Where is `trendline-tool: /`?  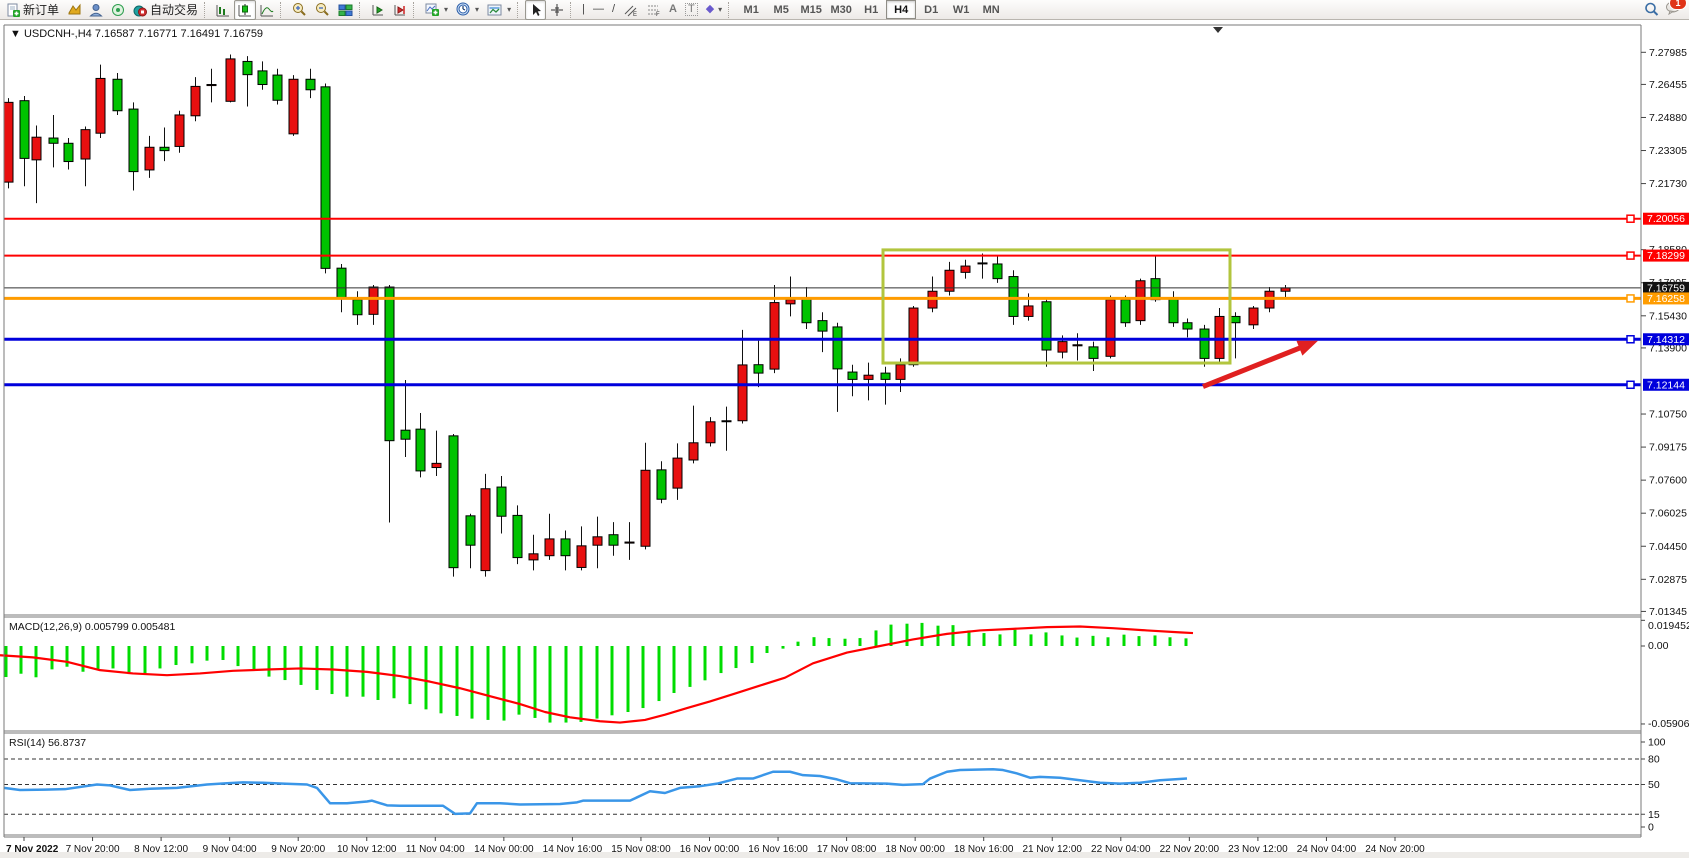
trendline-tool: / is located at coordinates (613, 10).